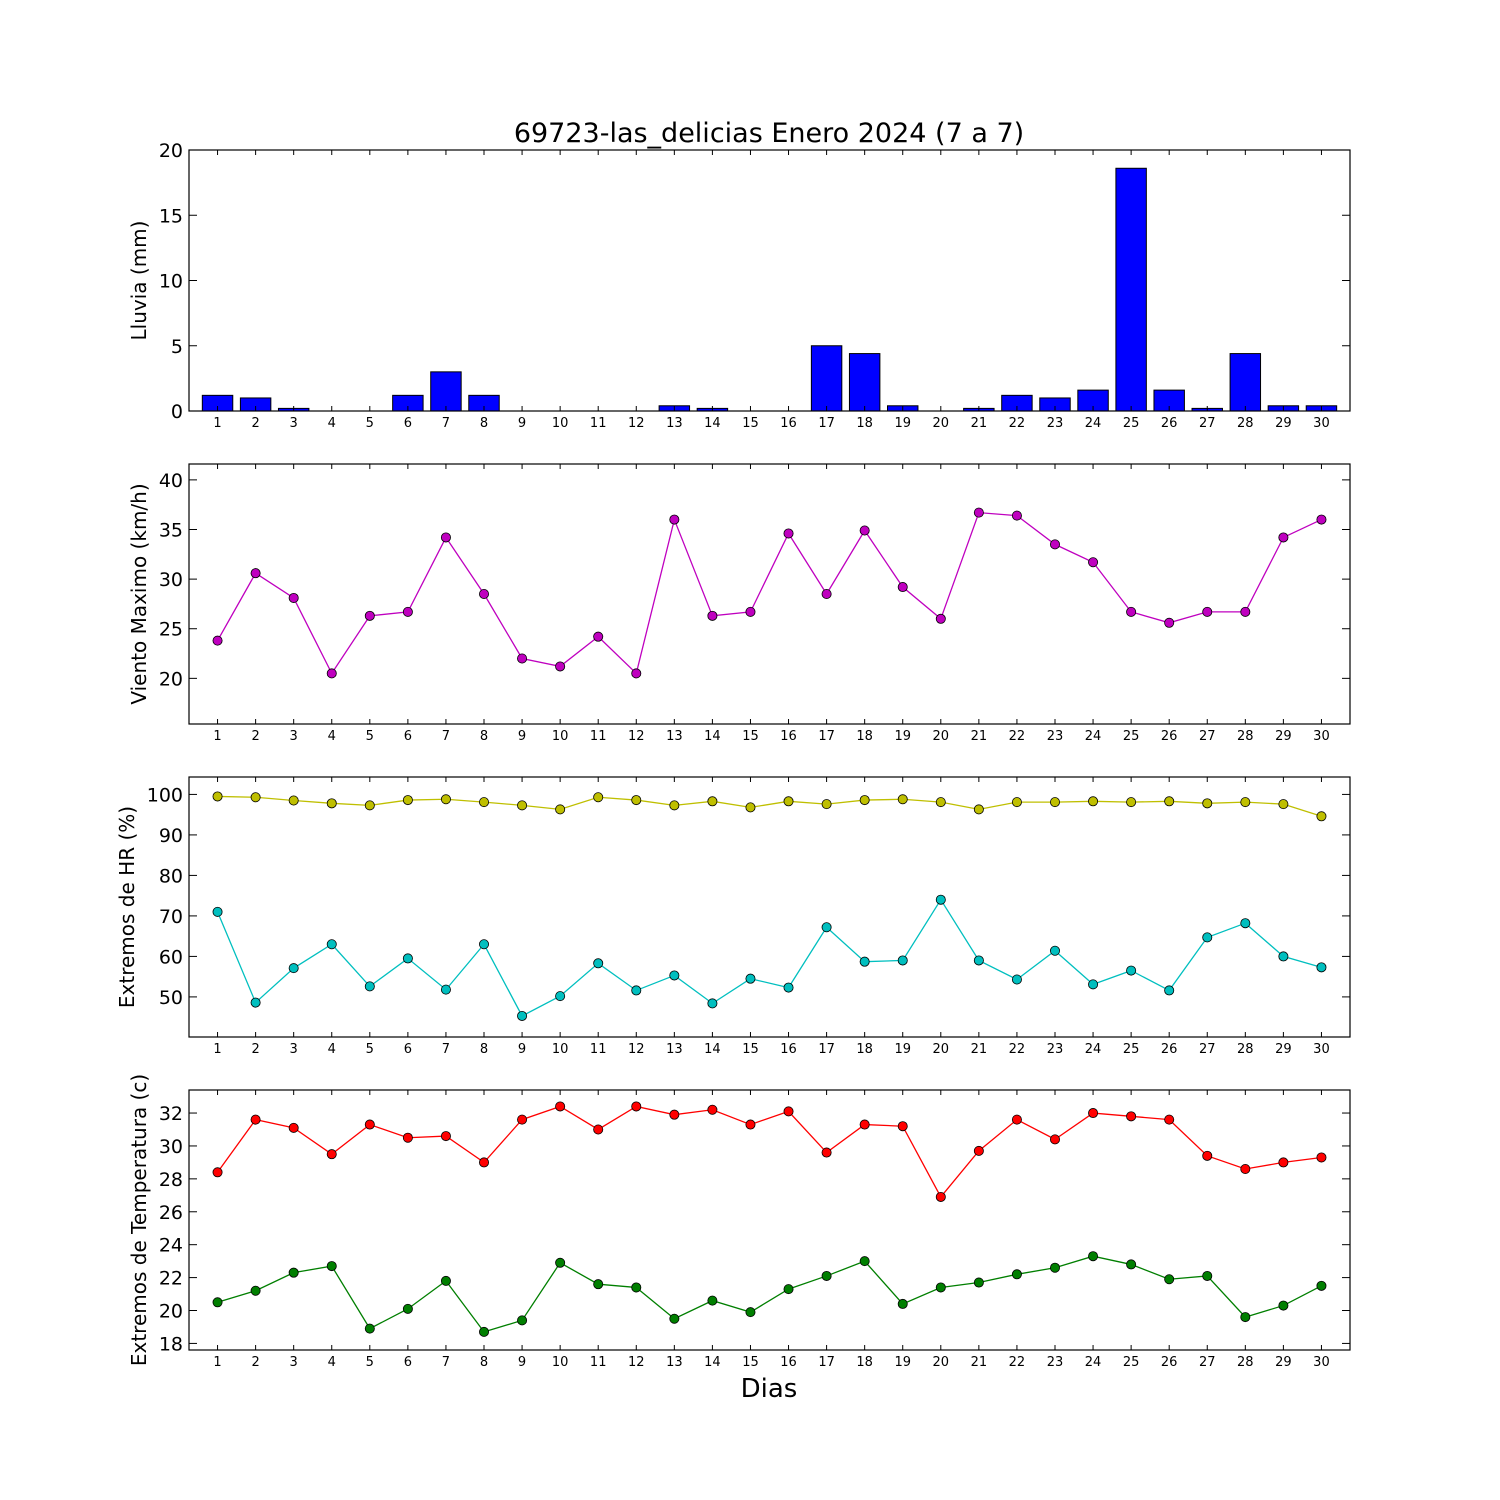  What do you see at coordinates (171, 1213) in the screenshot?
I see `y-tick-label: 26` at bounding box center [171, 1213].